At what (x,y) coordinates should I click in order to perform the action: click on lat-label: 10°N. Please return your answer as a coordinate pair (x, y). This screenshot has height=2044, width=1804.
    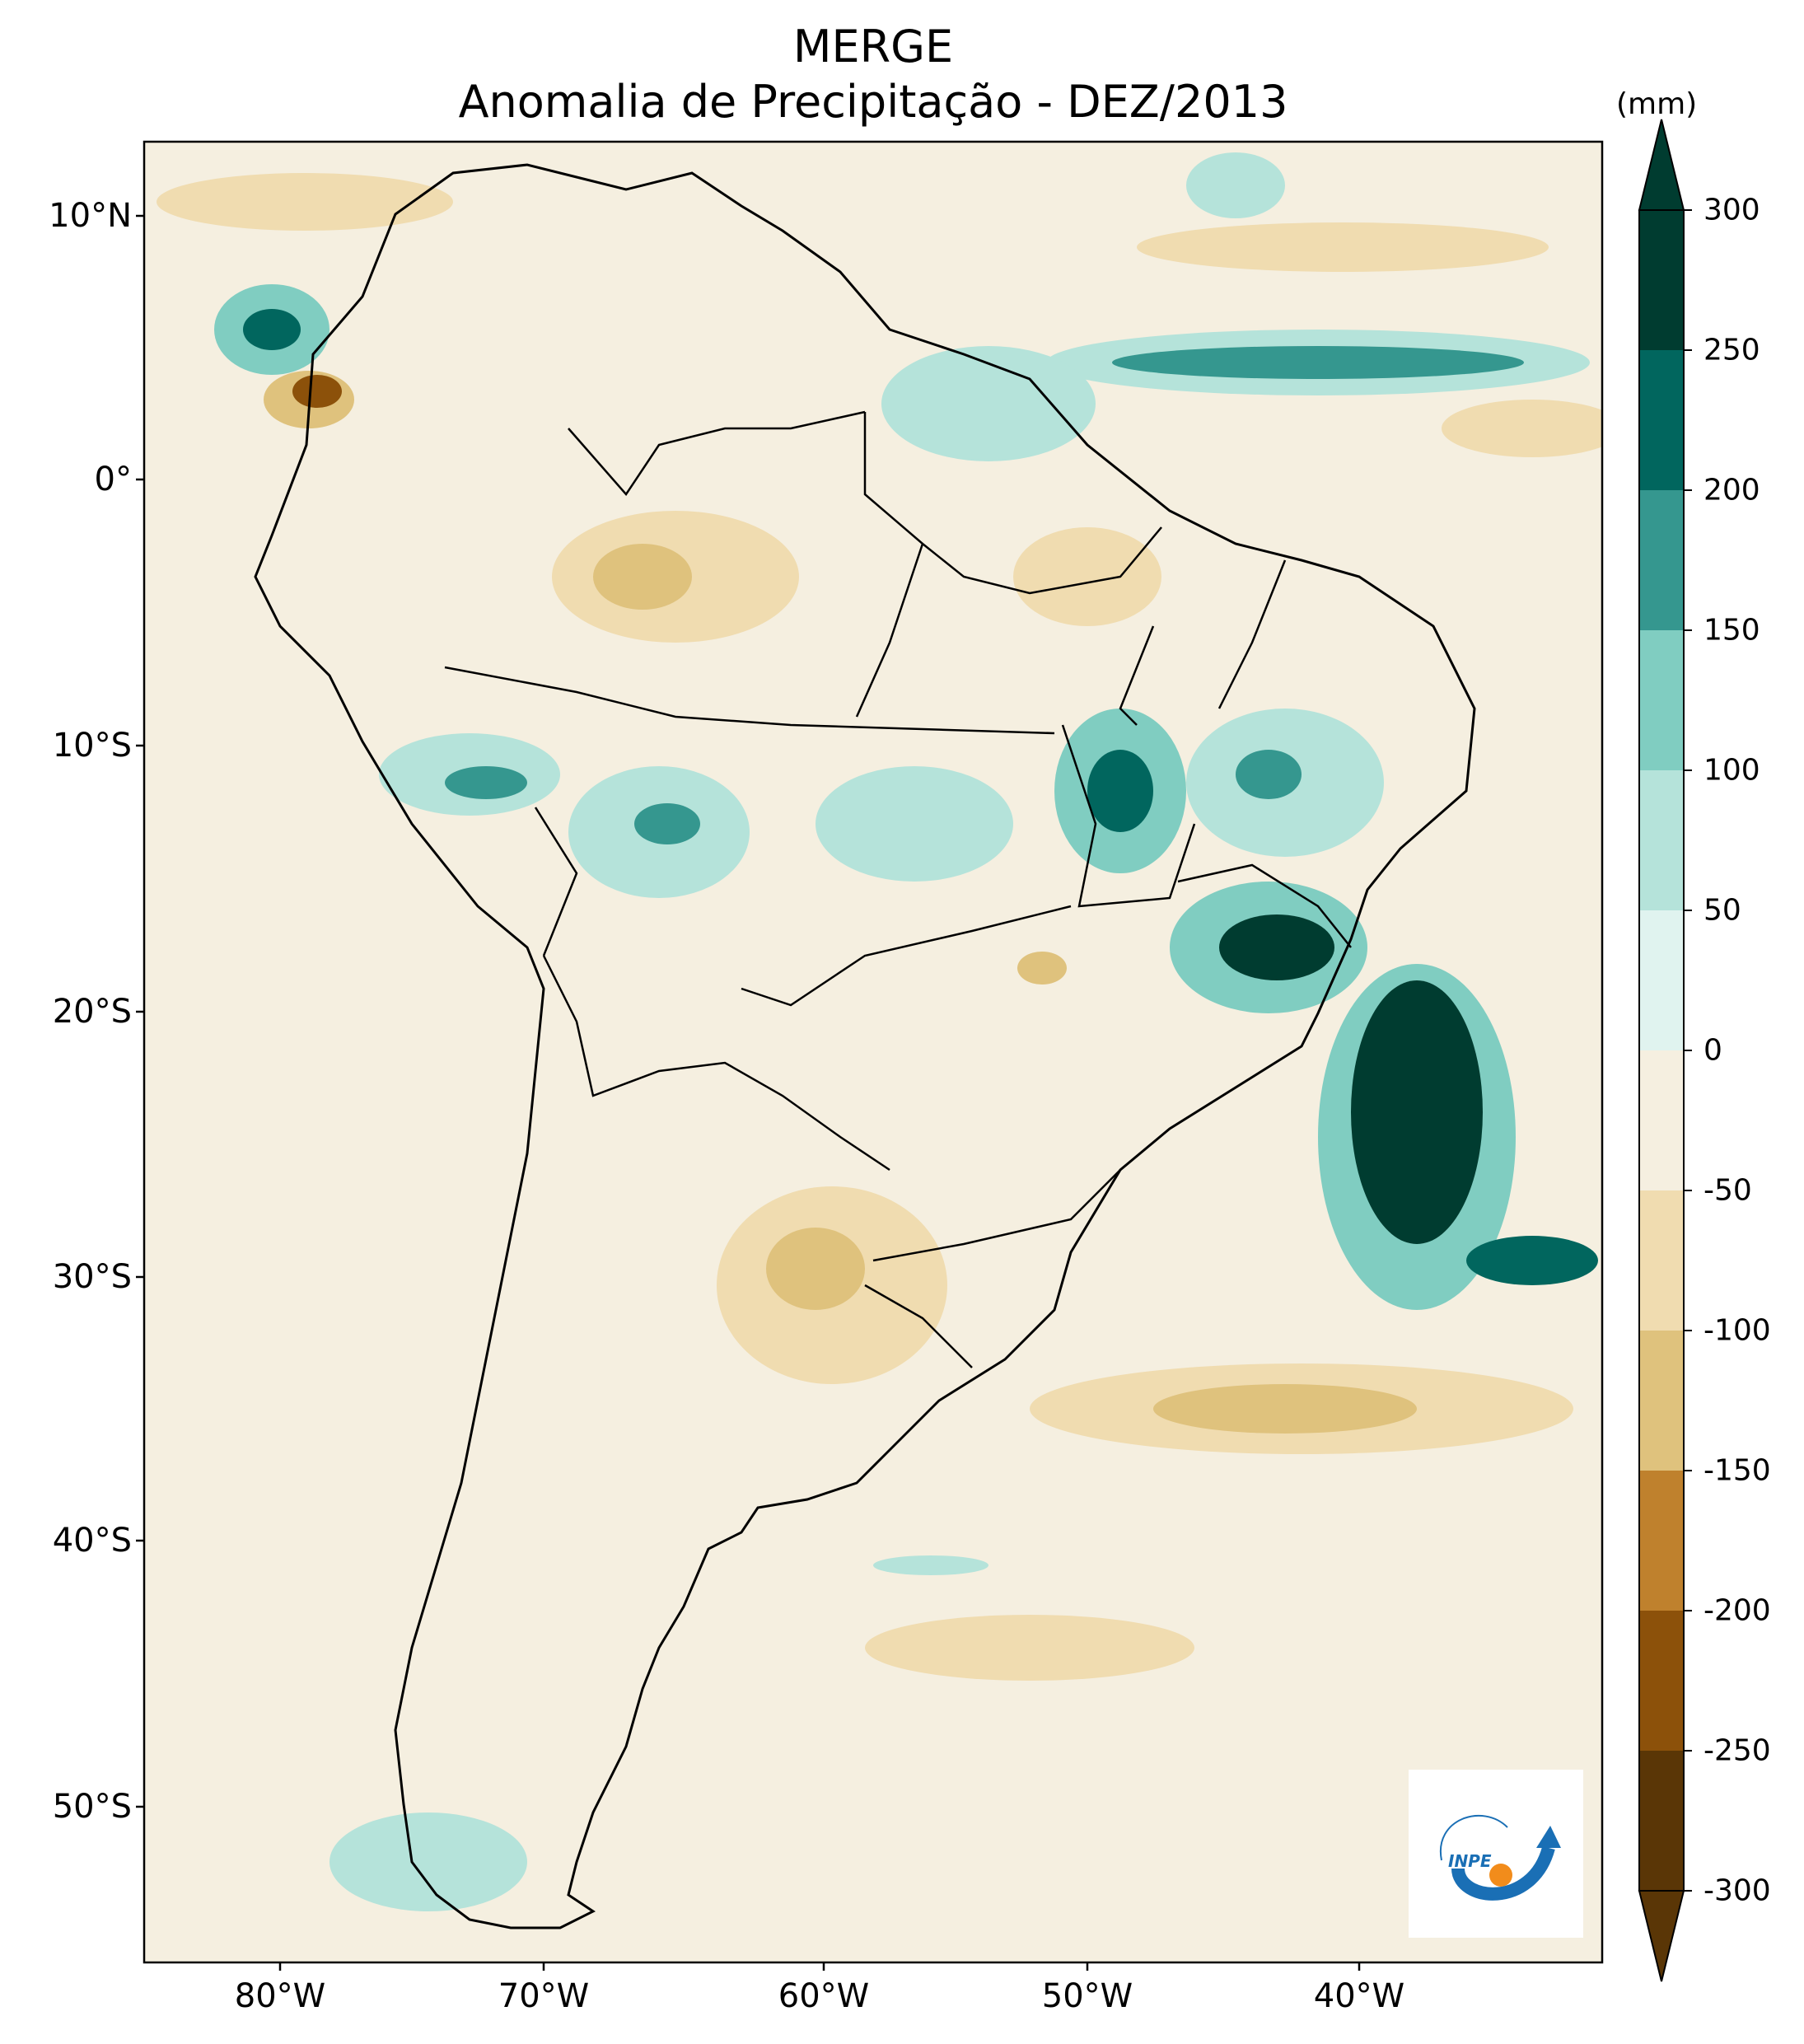
    Looking at the image, I should click on (90, 216).